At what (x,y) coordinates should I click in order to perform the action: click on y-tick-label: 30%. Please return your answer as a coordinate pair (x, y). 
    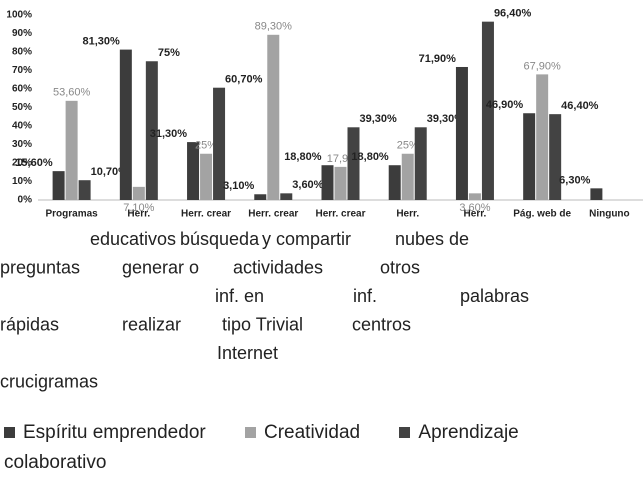
    Looking at the image, I should click on (22, 144).